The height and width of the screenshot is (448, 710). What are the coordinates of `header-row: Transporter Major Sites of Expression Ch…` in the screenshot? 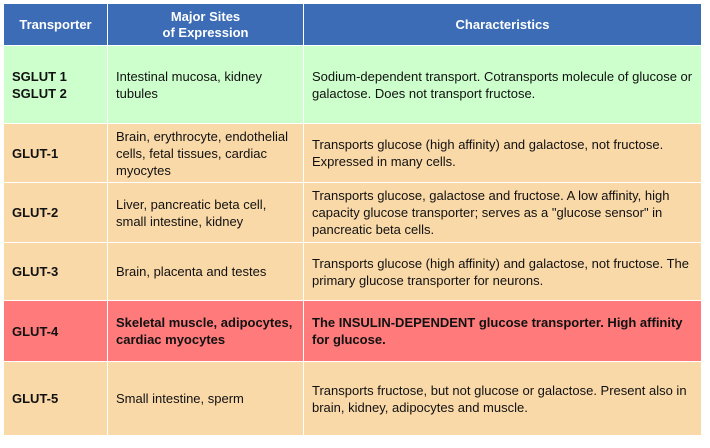 It's located at (352, 24).